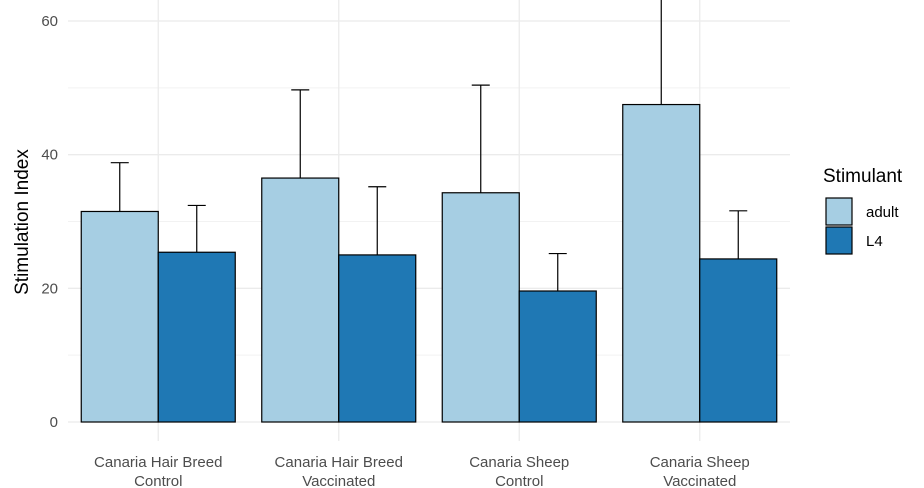 Image resolution: width=924 pixels, height=488 pixels. What do you see at coordinates (863, 210) in the screenshot?
I see `legend: Stimulant adult L4` at bounding box center [863, 210].